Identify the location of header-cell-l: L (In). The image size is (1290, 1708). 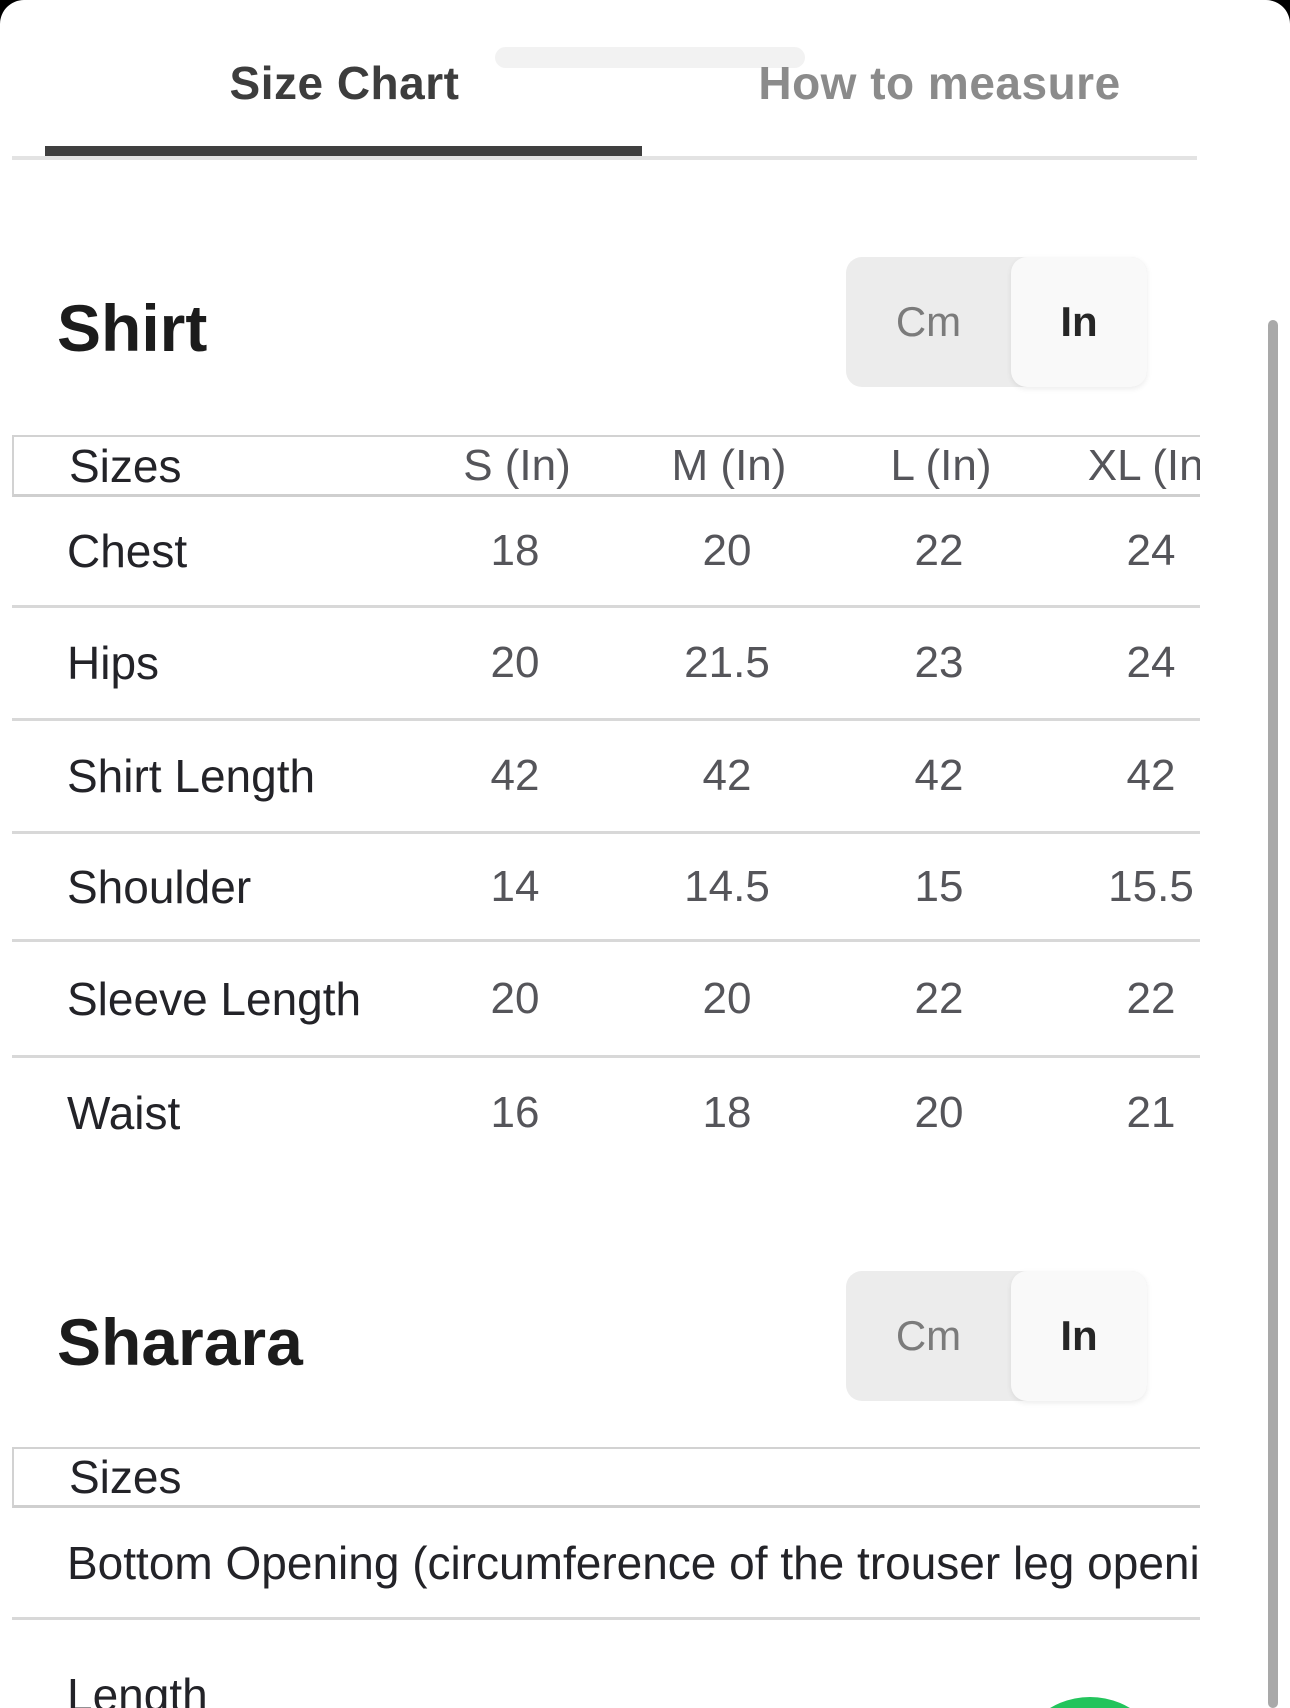
(941, 465).